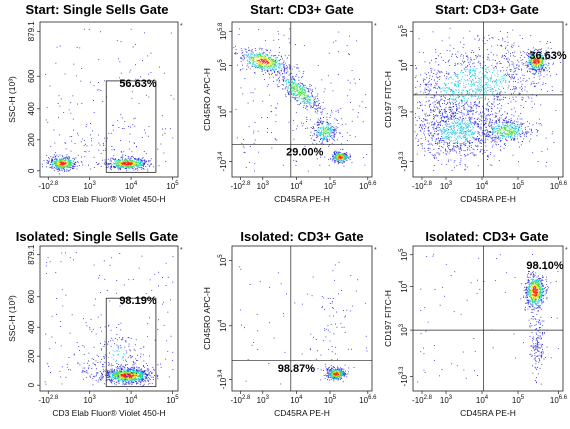 The image size is (570, 429). Describe the element at coordinates (131, 126) in the screenshot. I see `gate-rectangle` at that location.